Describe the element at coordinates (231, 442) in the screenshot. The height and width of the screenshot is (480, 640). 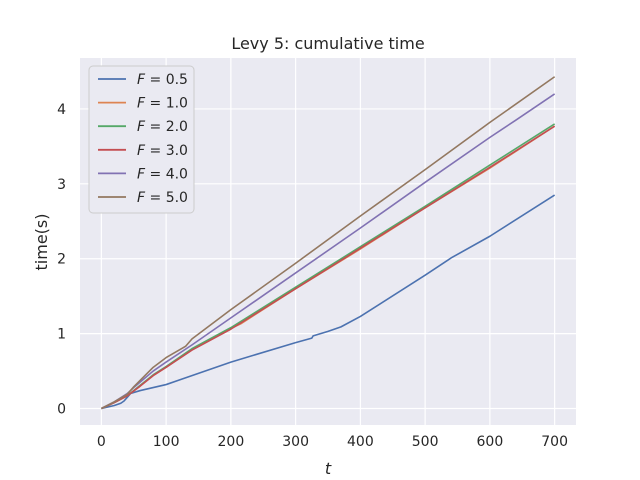
I see `x-tick-label: 200` at that location.